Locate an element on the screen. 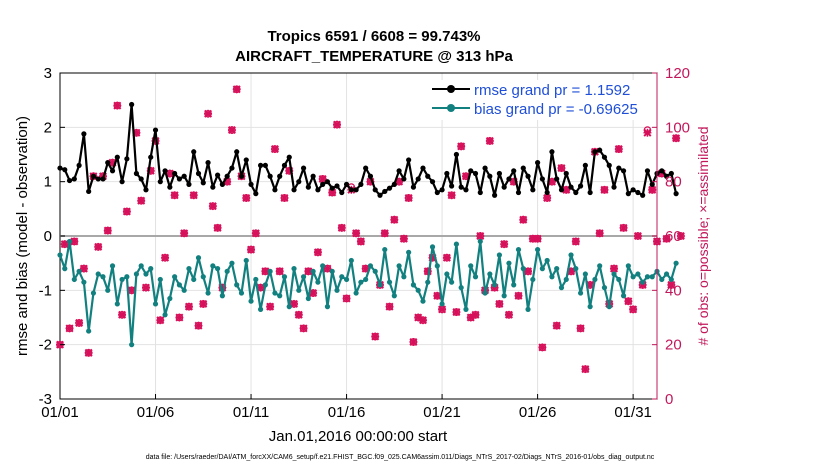 This screenshot has width=830, height=470. chart-title: Tropics 6591 / 6608 = 99.743% is located at coordinates (373, 36).